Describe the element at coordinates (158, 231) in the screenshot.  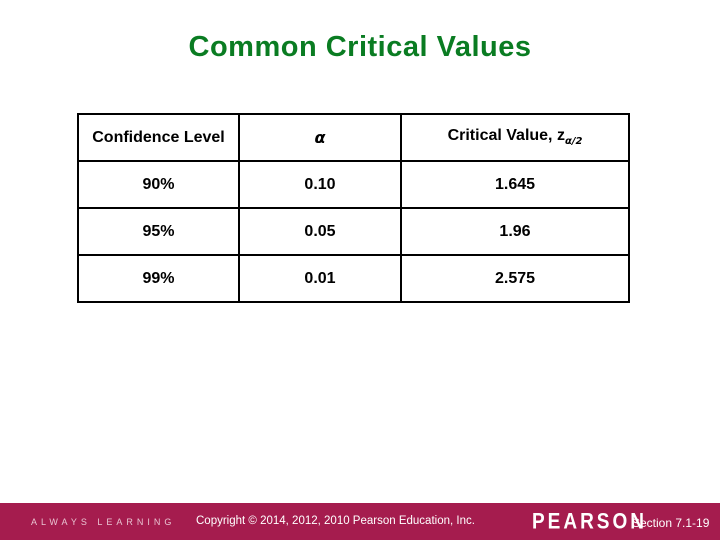
I see `confidence-level-cell: 95%` at that location.